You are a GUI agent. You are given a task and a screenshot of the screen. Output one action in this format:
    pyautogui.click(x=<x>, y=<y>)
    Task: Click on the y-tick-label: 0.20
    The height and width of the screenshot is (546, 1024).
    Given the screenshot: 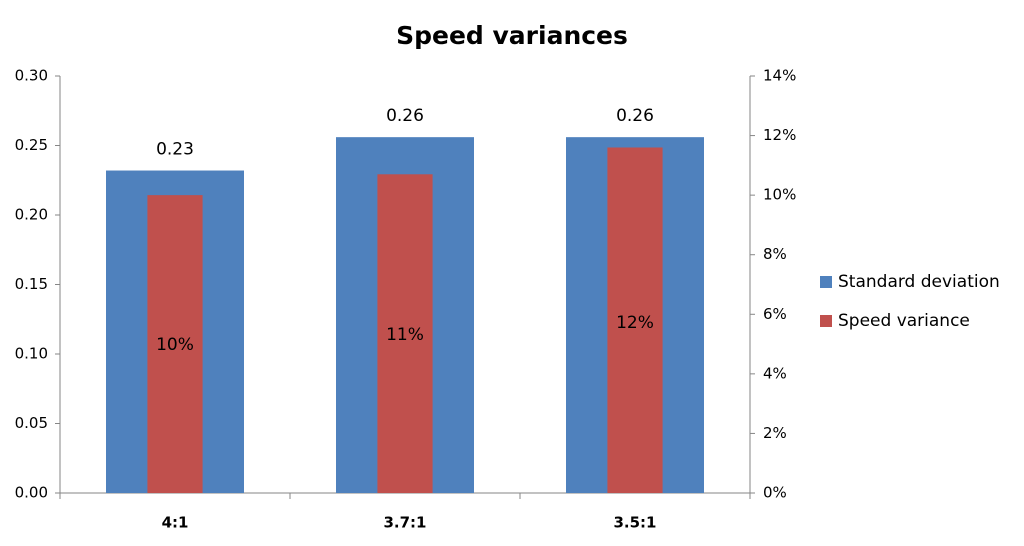 What is the action you would take?
    pyautogui.click(x=31, y=215)
    